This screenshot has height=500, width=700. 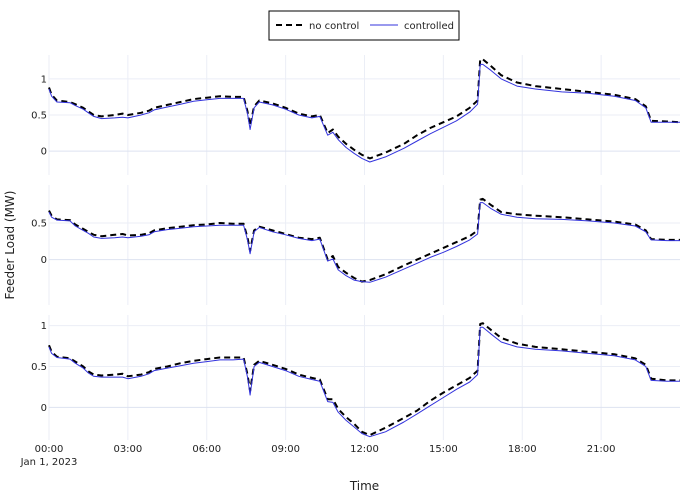 I want to click on legend-label-no-control: no control, so click(x=334, y=26).